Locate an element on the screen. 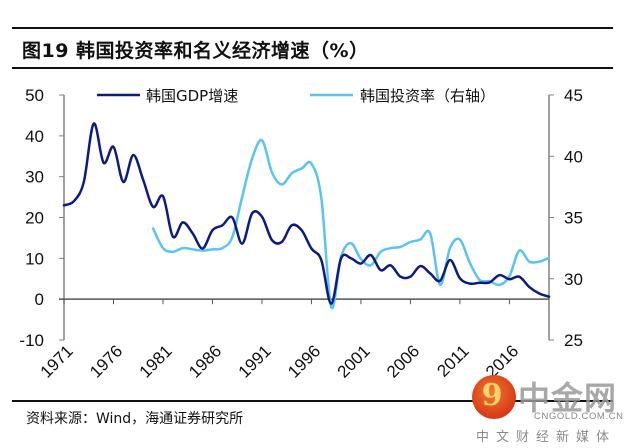  y-tick-label-right: 25 is located at coordinates (573, 340).